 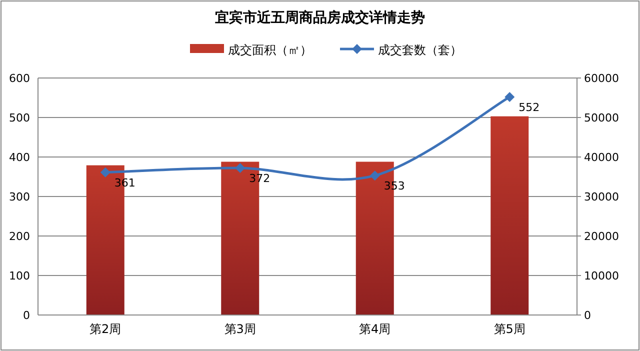 I want to click on y2-tick-label: 30000, so click(x=601, y=197).